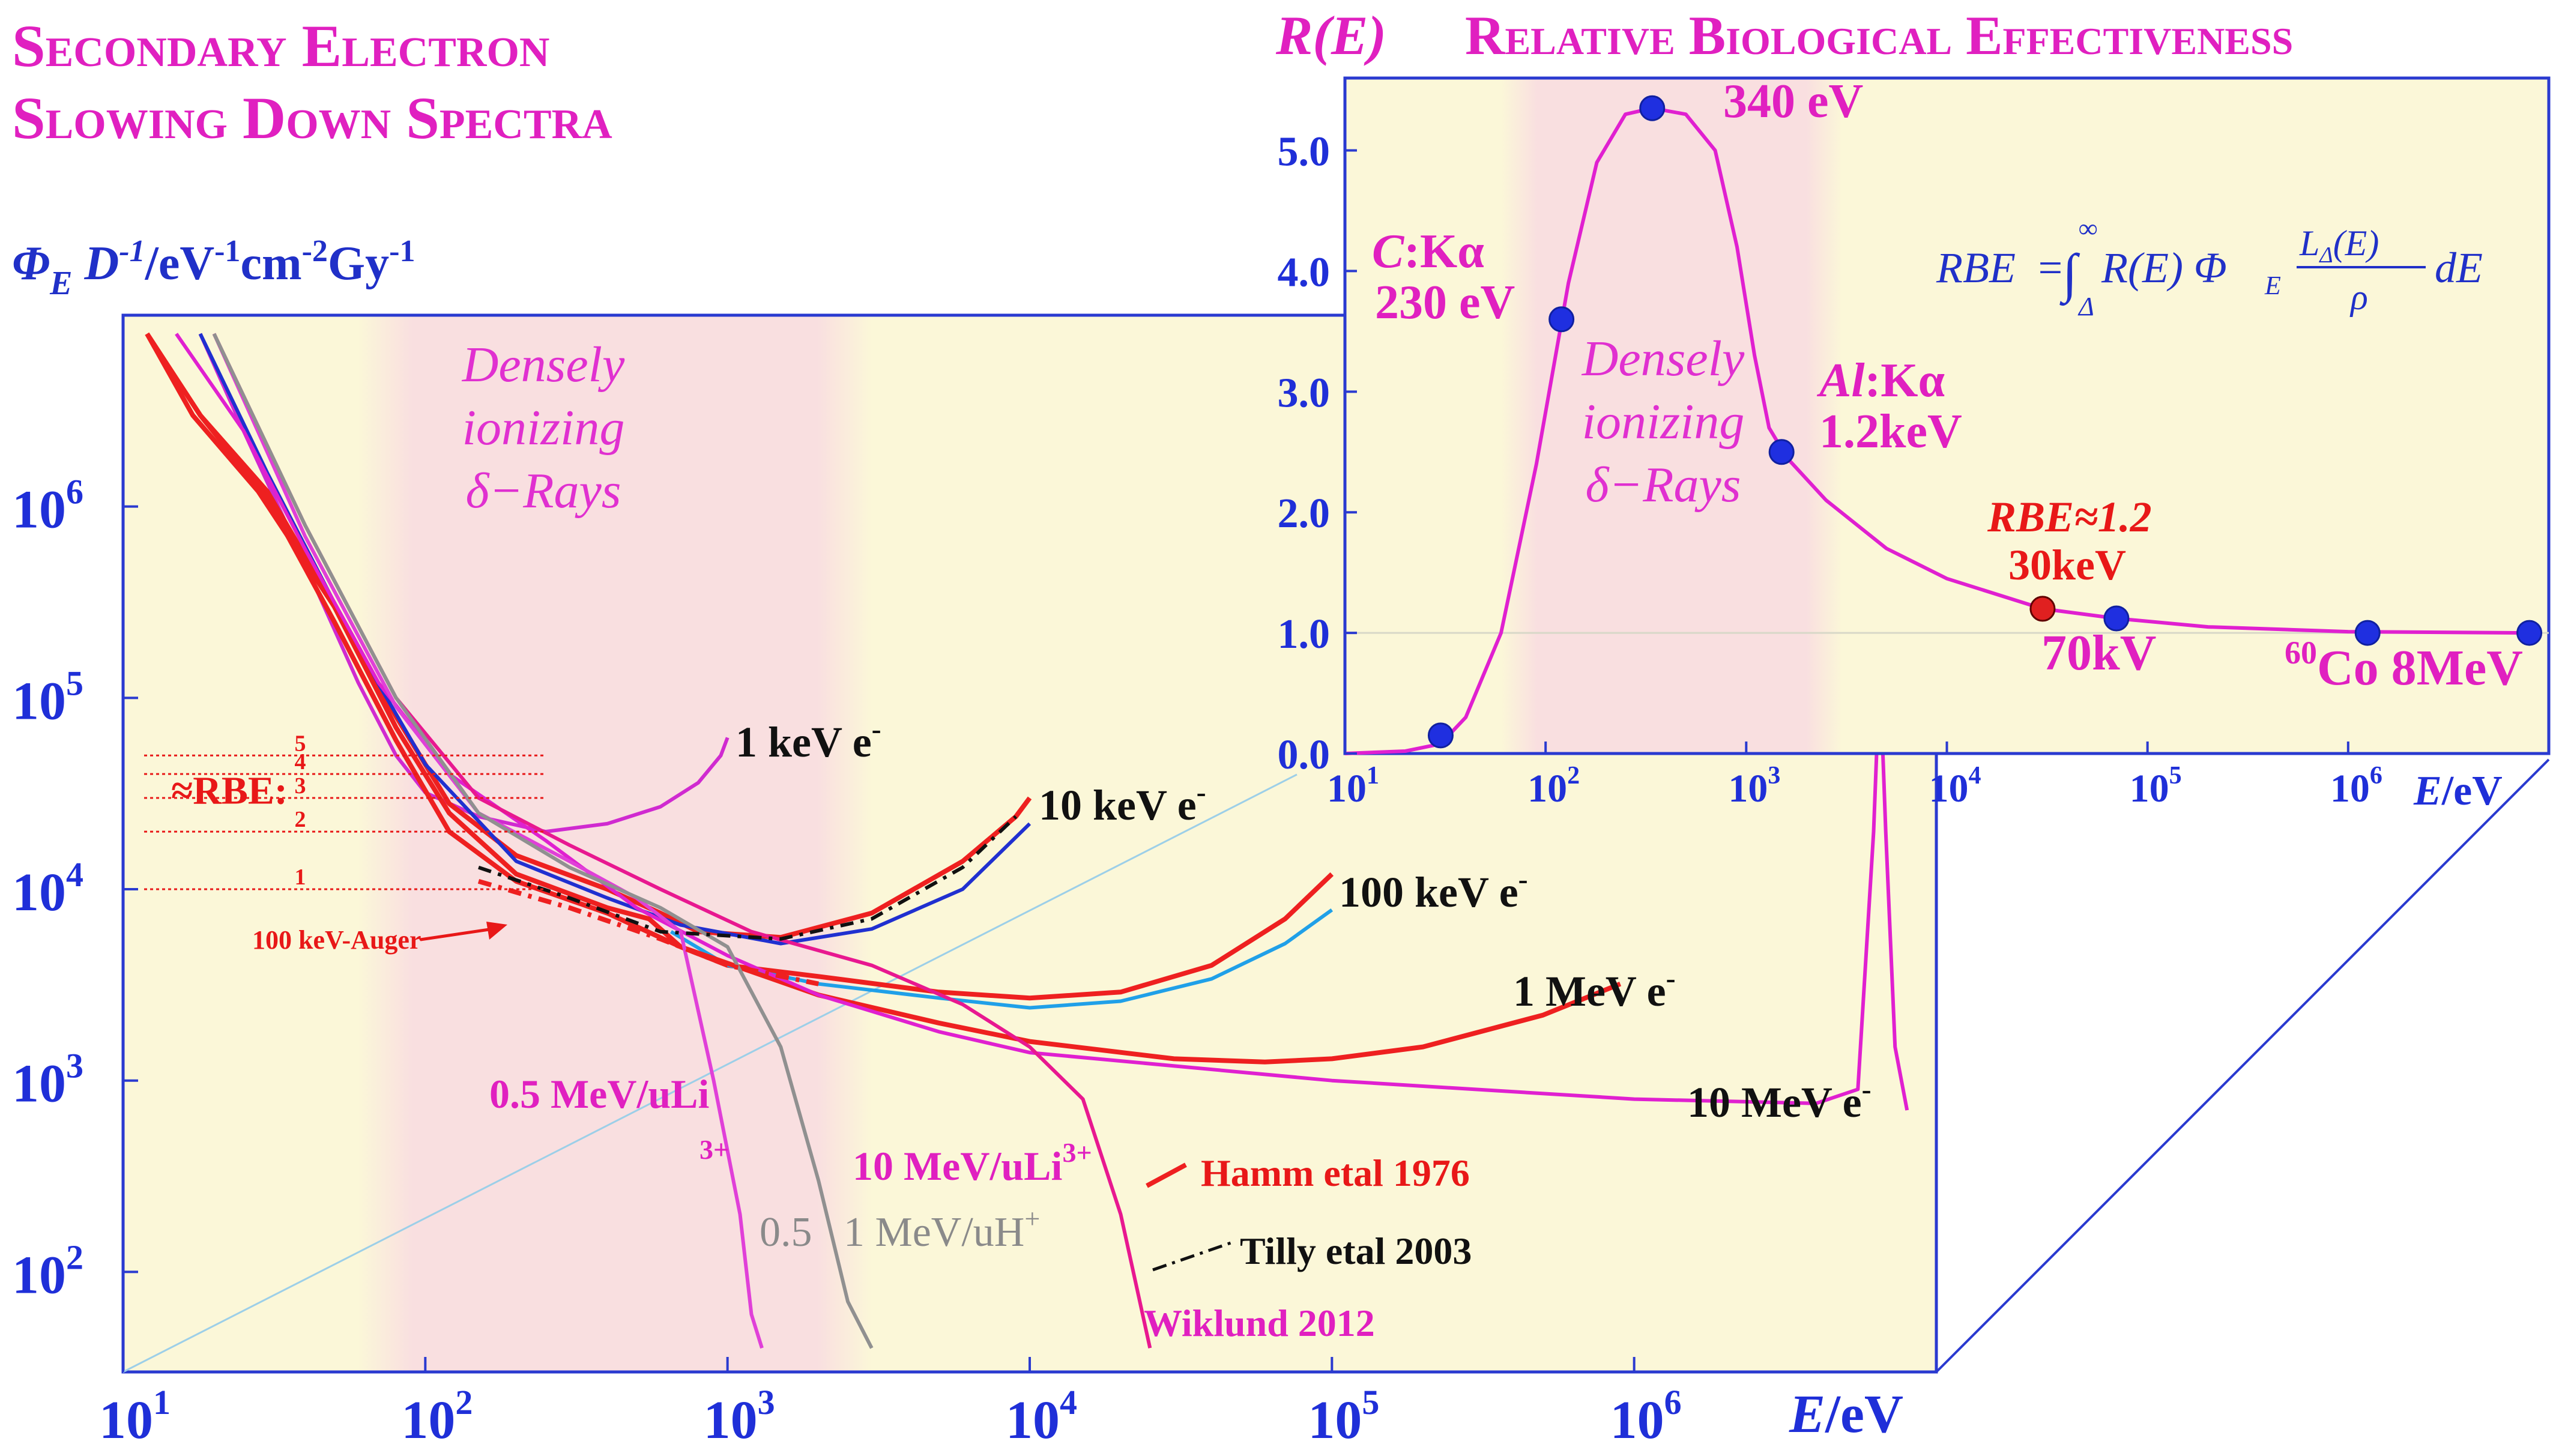  Describe the element at coordinates (2242, 1065) in the screenshot. I see `connector-line-right` at that location.